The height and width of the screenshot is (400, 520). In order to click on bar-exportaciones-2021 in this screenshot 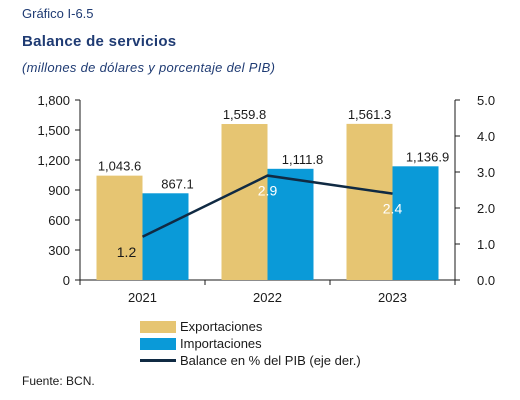, I will do `click(119, 227)`.